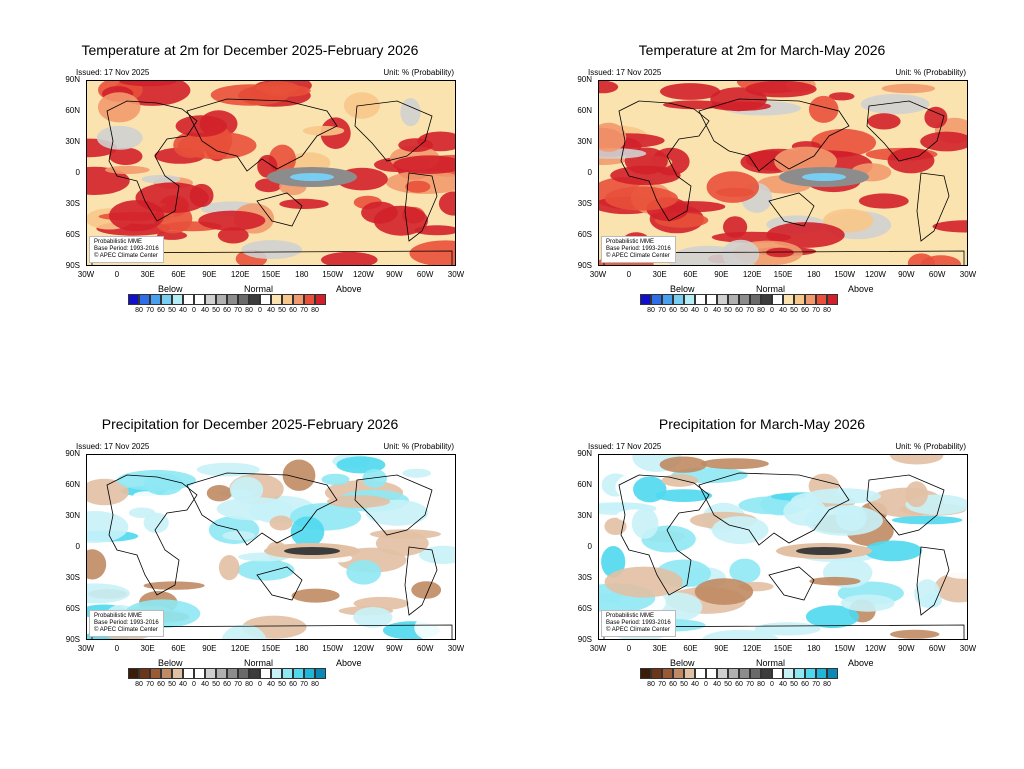 The height and width of the screenshot is (769, 1024). I want to click on legend-tick-label: 0, so click(194, 684).